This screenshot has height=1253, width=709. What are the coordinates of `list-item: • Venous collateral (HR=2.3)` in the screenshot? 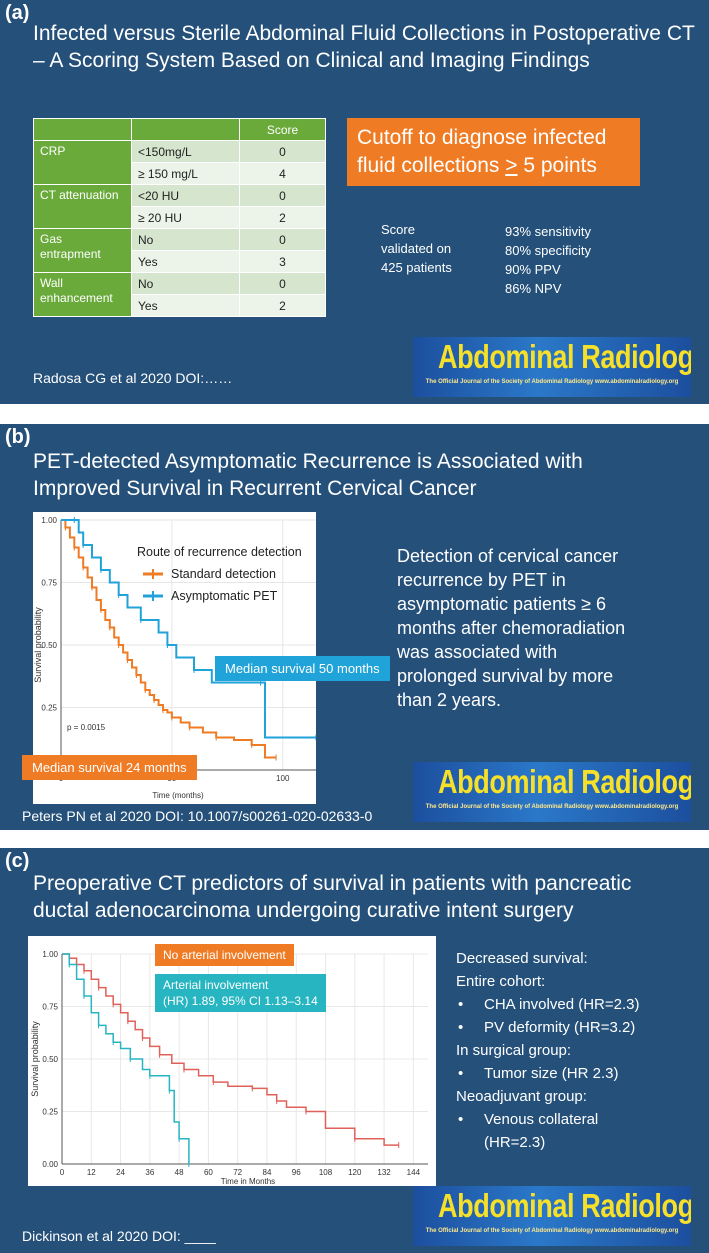 It's located at (547, 1131).